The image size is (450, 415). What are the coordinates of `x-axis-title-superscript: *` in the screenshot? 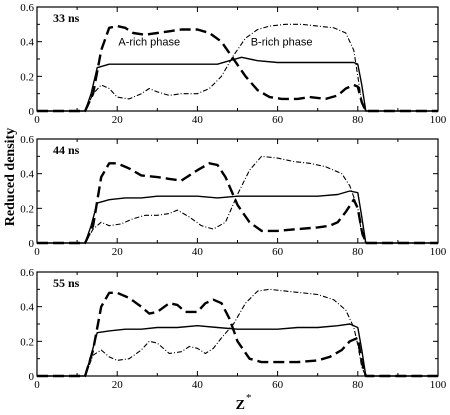 It's located at (249, 398).